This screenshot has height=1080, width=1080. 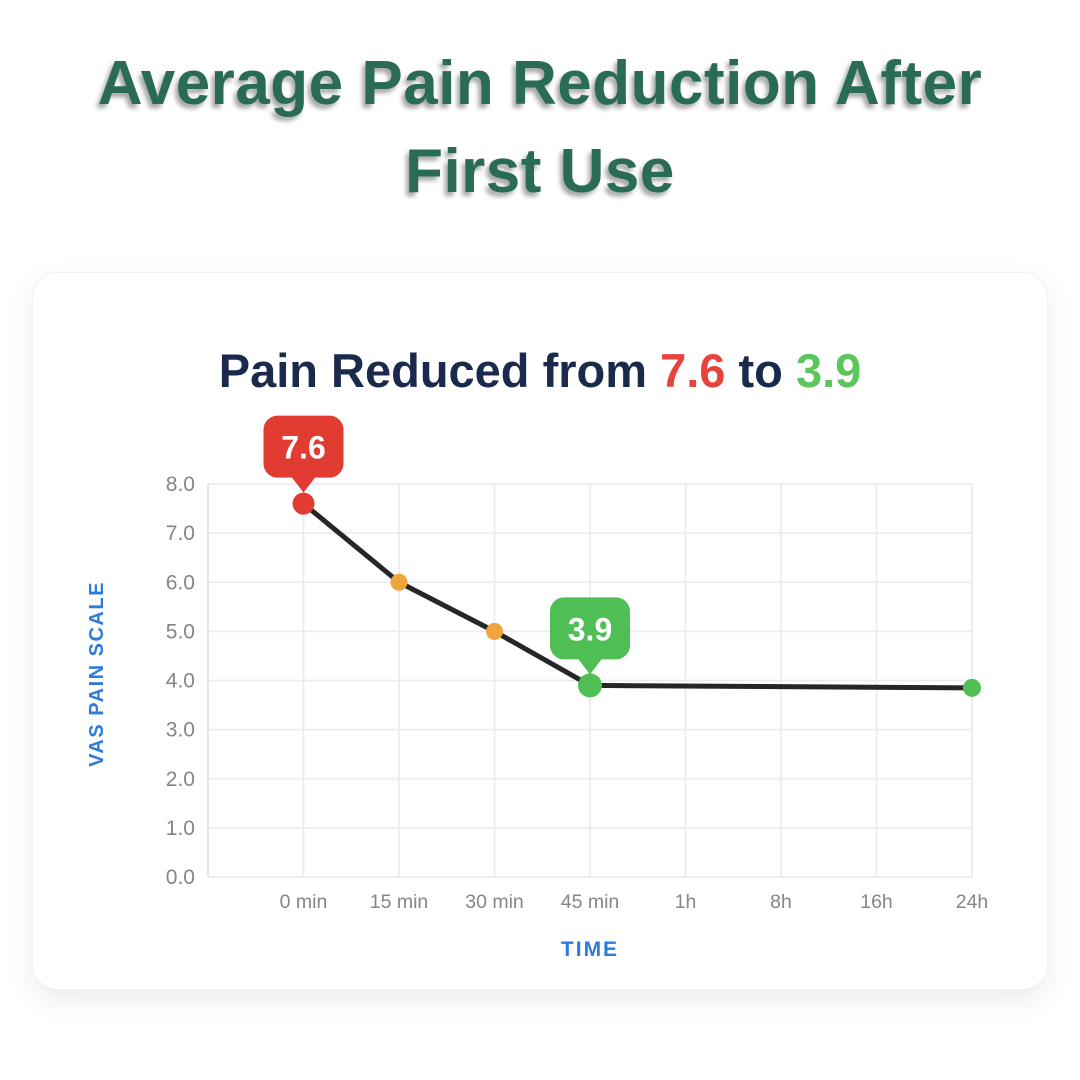 What do you see at coordinates (590, 949) in the screenshot?
I see `x-axis-title: TIME` at bounding box center [590, 949].